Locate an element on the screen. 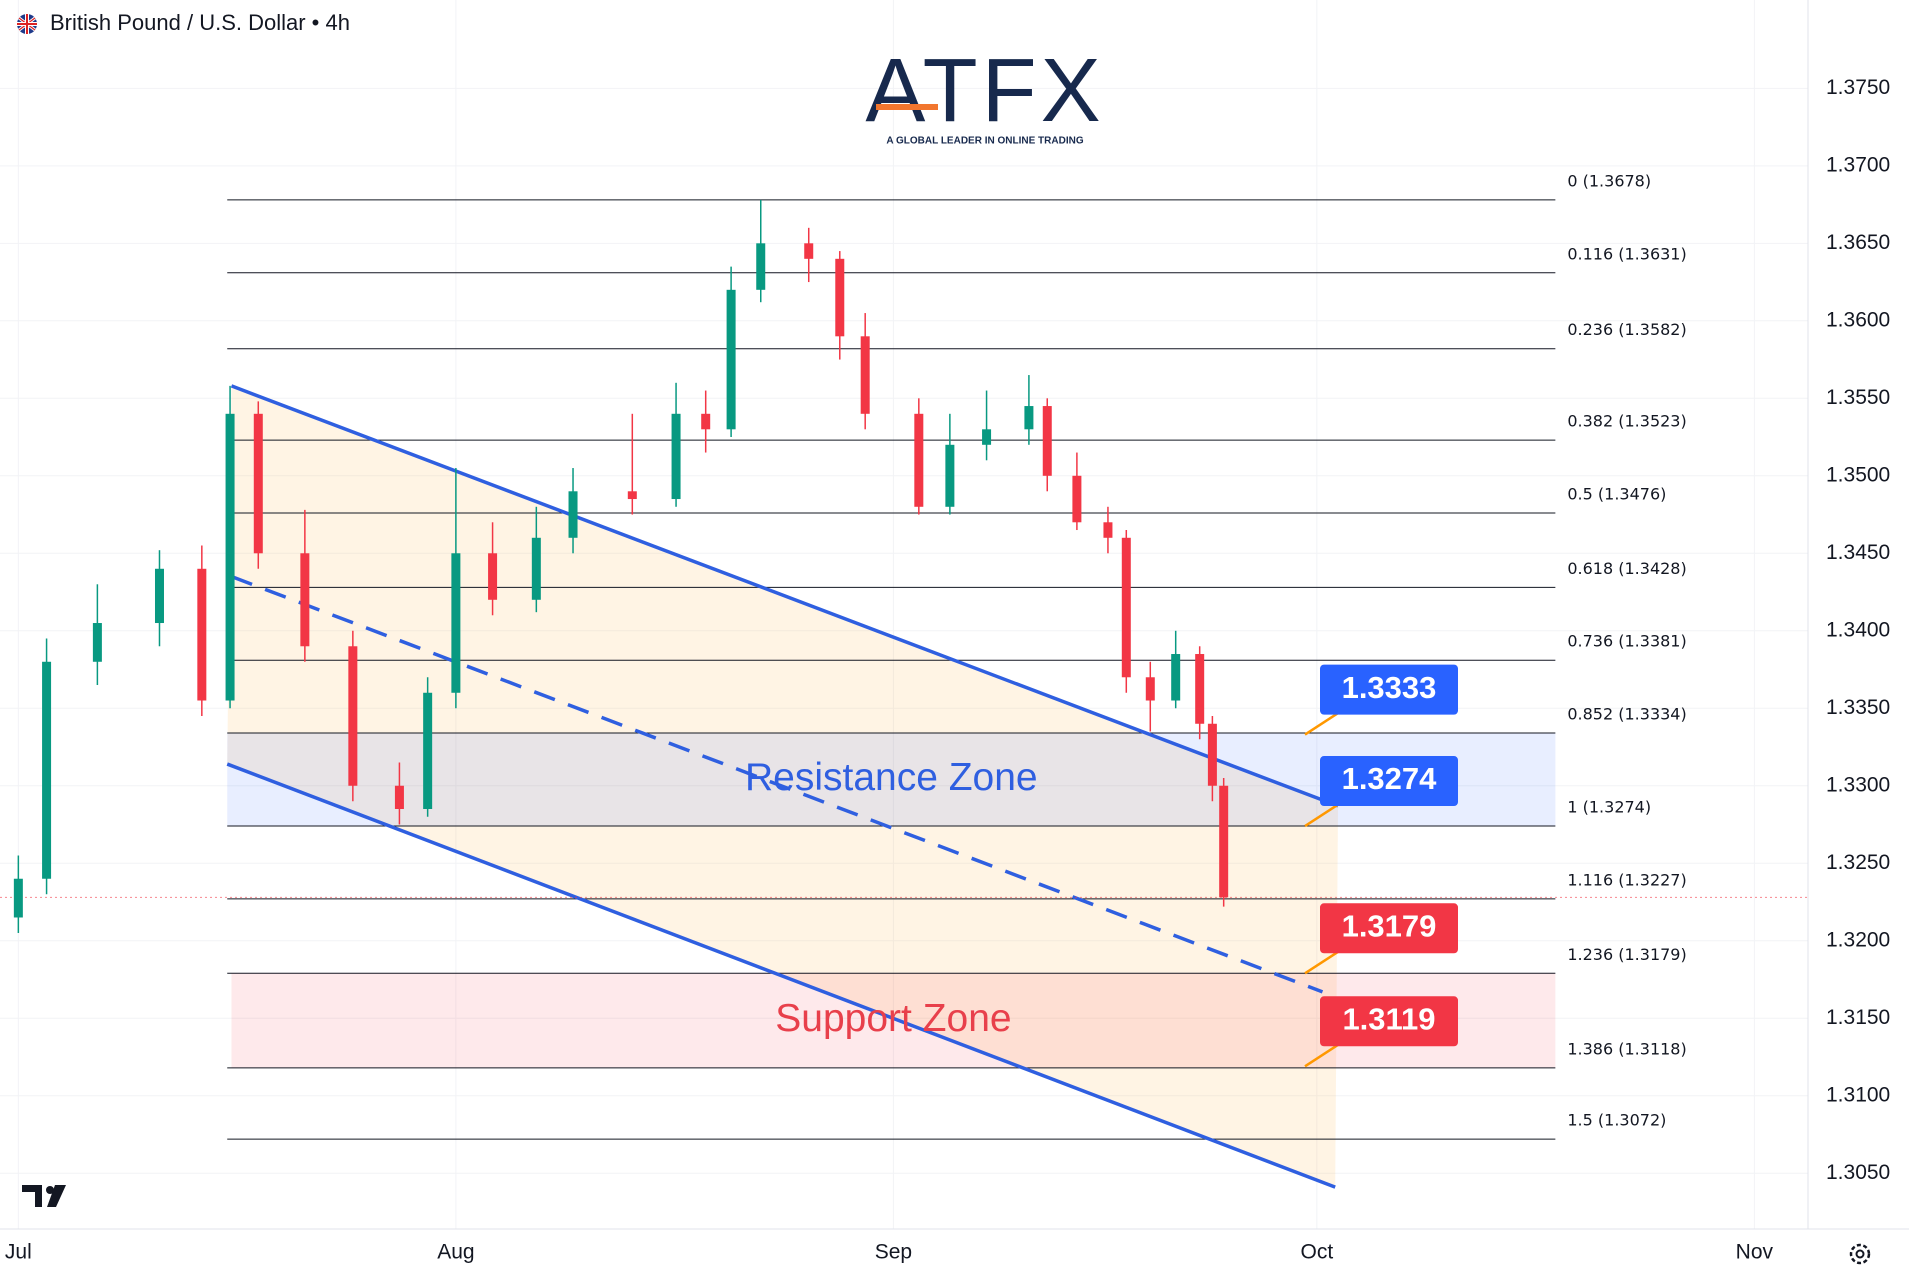  fib-label: 1.116 (1.3227) is located at coordinates (1626, 879).